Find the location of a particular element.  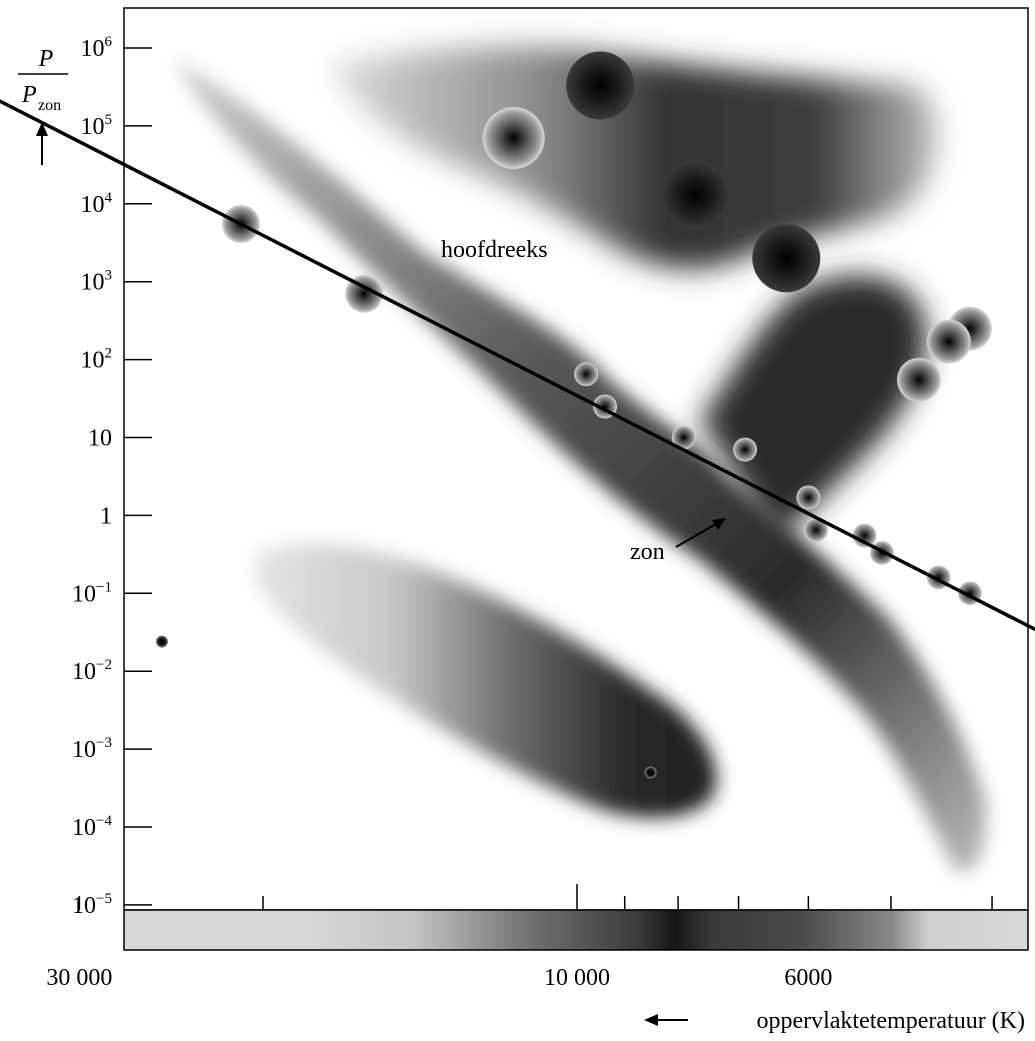

y-label-numerator: P is located at coordinates (46, 59).